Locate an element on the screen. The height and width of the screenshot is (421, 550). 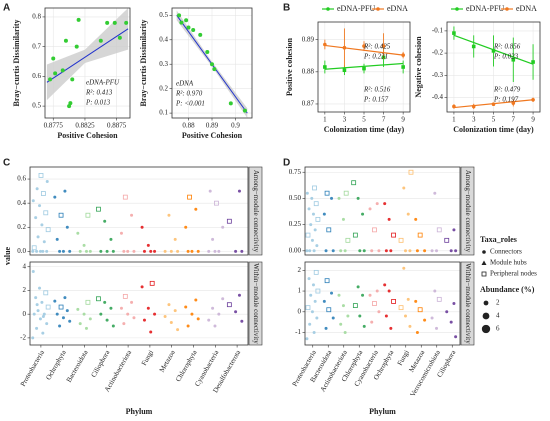
facet-label: Within−module connectivity is located at coordinates (468, 303).